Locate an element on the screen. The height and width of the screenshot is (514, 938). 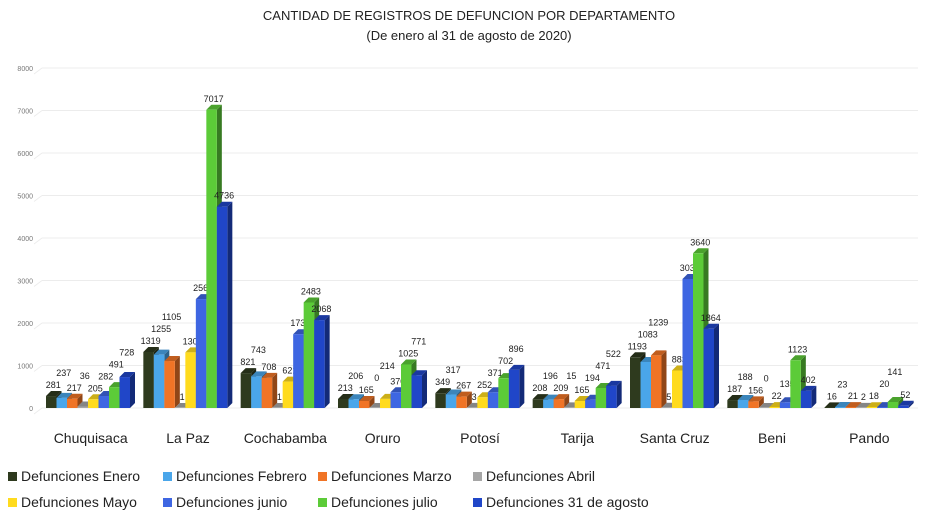
data-label: 2068 is located at coordinates (321, 309).